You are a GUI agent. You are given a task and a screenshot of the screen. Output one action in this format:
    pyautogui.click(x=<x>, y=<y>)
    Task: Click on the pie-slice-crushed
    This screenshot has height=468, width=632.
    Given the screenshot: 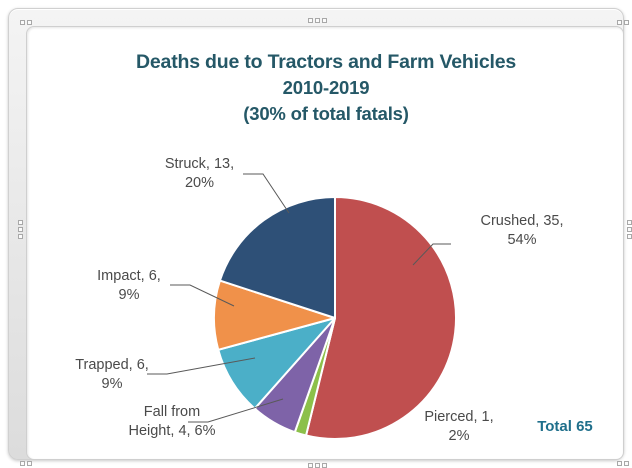 What is the action you would take?
    pyautogui.click(x=381, y=318)
    